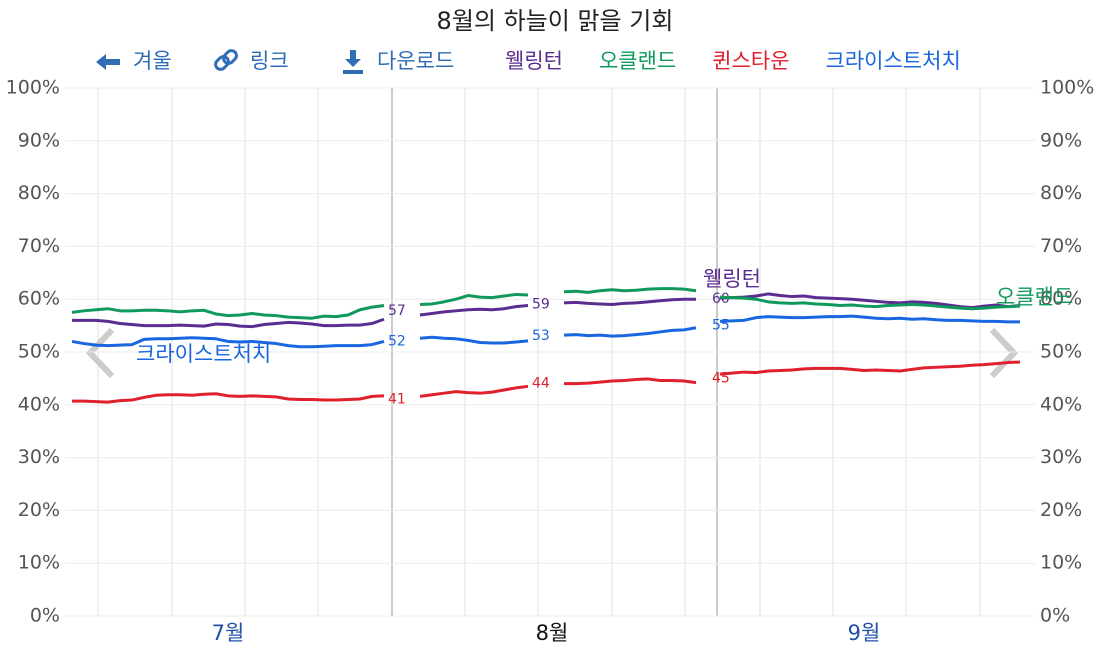 The width and height of the screenshot is (1110, 653). What do you see at coordinates (541, 304) in the screenshot?
I see `data-label: 59` at bounding box center [541, 304].